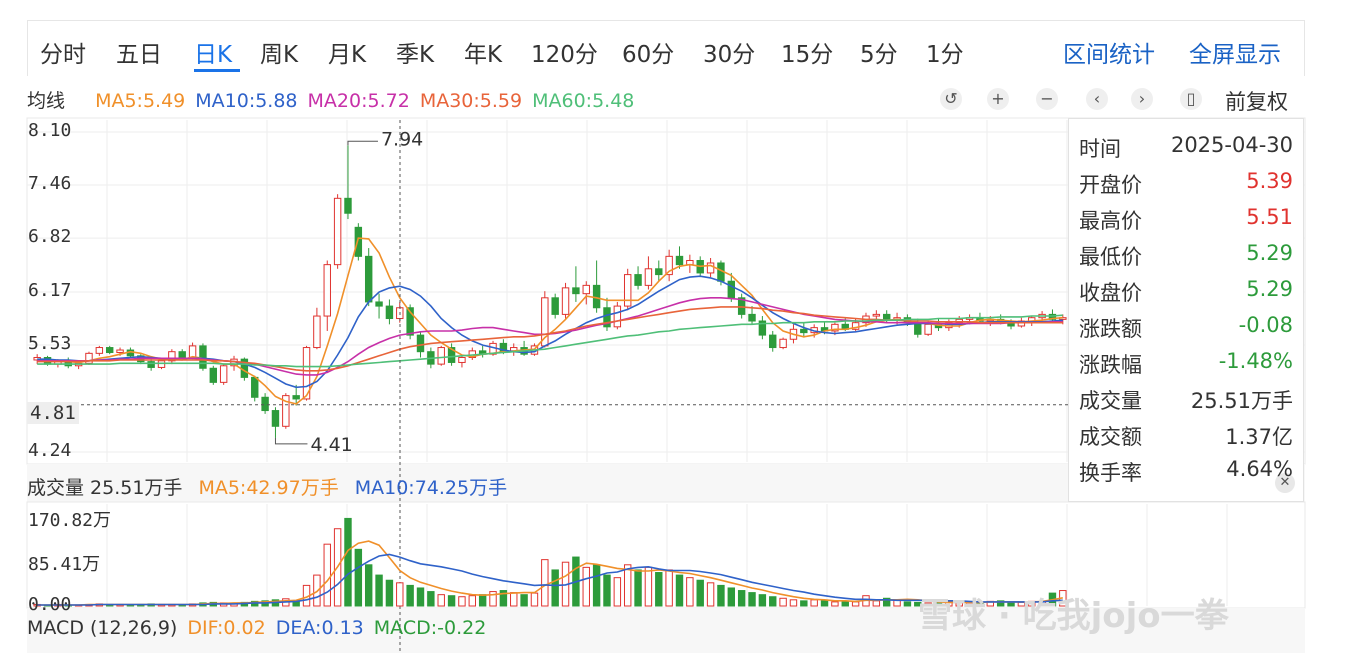 The width and height of the screenshot is (1351, 653). What do you see at coordinates (1073, 616) in the screenshot?
I see `watermark: 雪球 · 吃我jojo一拳` at bounding box center [1073, 616].